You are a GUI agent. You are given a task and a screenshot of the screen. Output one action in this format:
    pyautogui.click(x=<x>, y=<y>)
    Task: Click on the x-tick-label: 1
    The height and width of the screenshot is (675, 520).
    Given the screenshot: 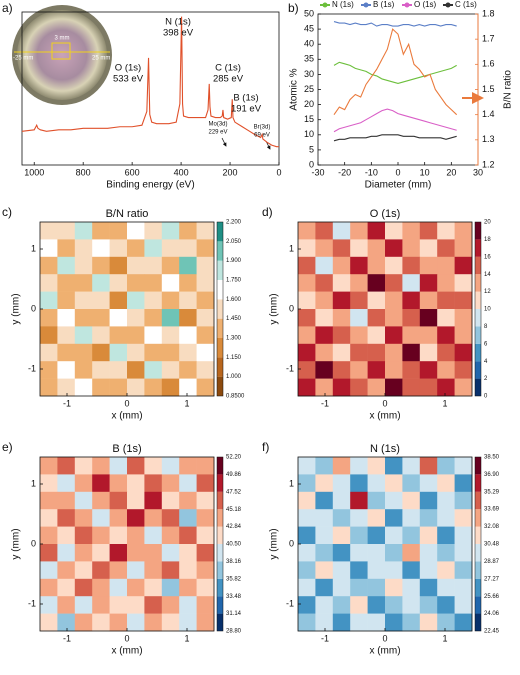 What is the action you would take?
    pyautogui.click(x=444, y=638)
    